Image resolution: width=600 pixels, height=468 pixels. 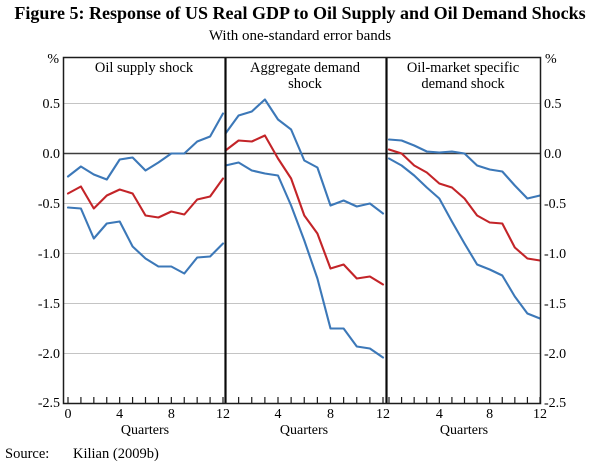 I want to click on x-tick-label: 0, so click(x=68, y=414).